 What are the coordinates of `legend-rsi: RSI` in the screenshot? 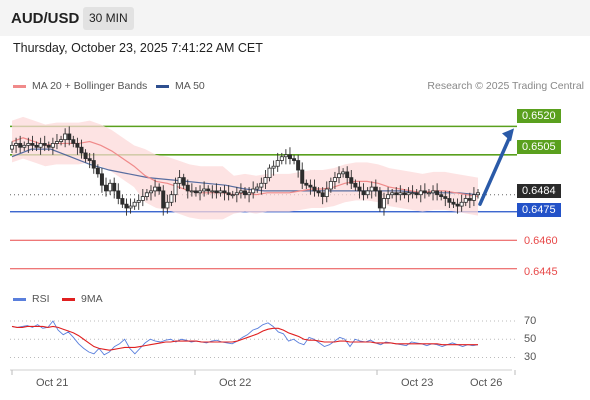 It's located at (31, 299).